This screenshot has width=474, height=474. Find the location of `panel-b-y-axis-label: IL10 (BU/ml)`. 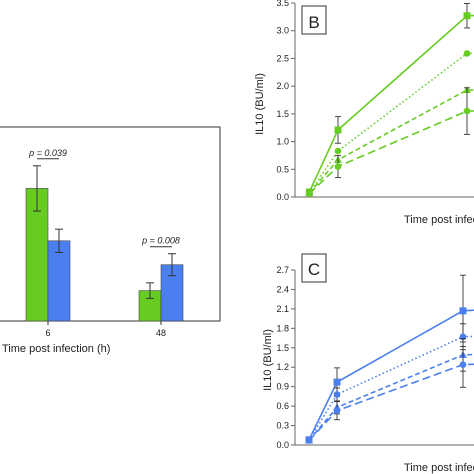

panel-b-y-axis-label: IL10 (BU/ml) is located at coordinates (260, 104).